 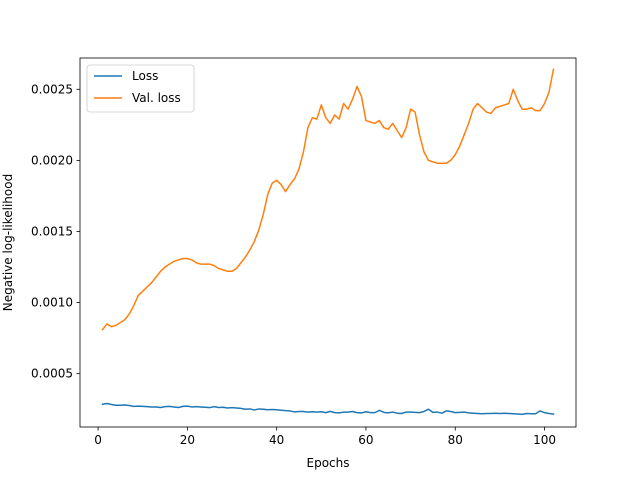 I want to click on x-axis-label: Epochs, so click(x=328, y=463).